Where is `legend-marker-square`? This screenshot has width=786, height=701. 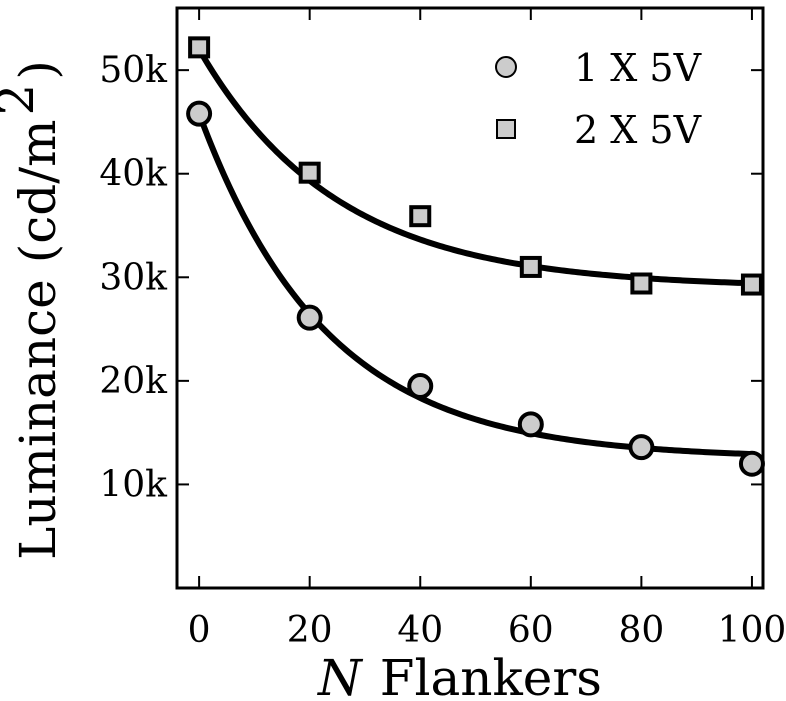 legend-marker-square is located at coordinates (506, 129).